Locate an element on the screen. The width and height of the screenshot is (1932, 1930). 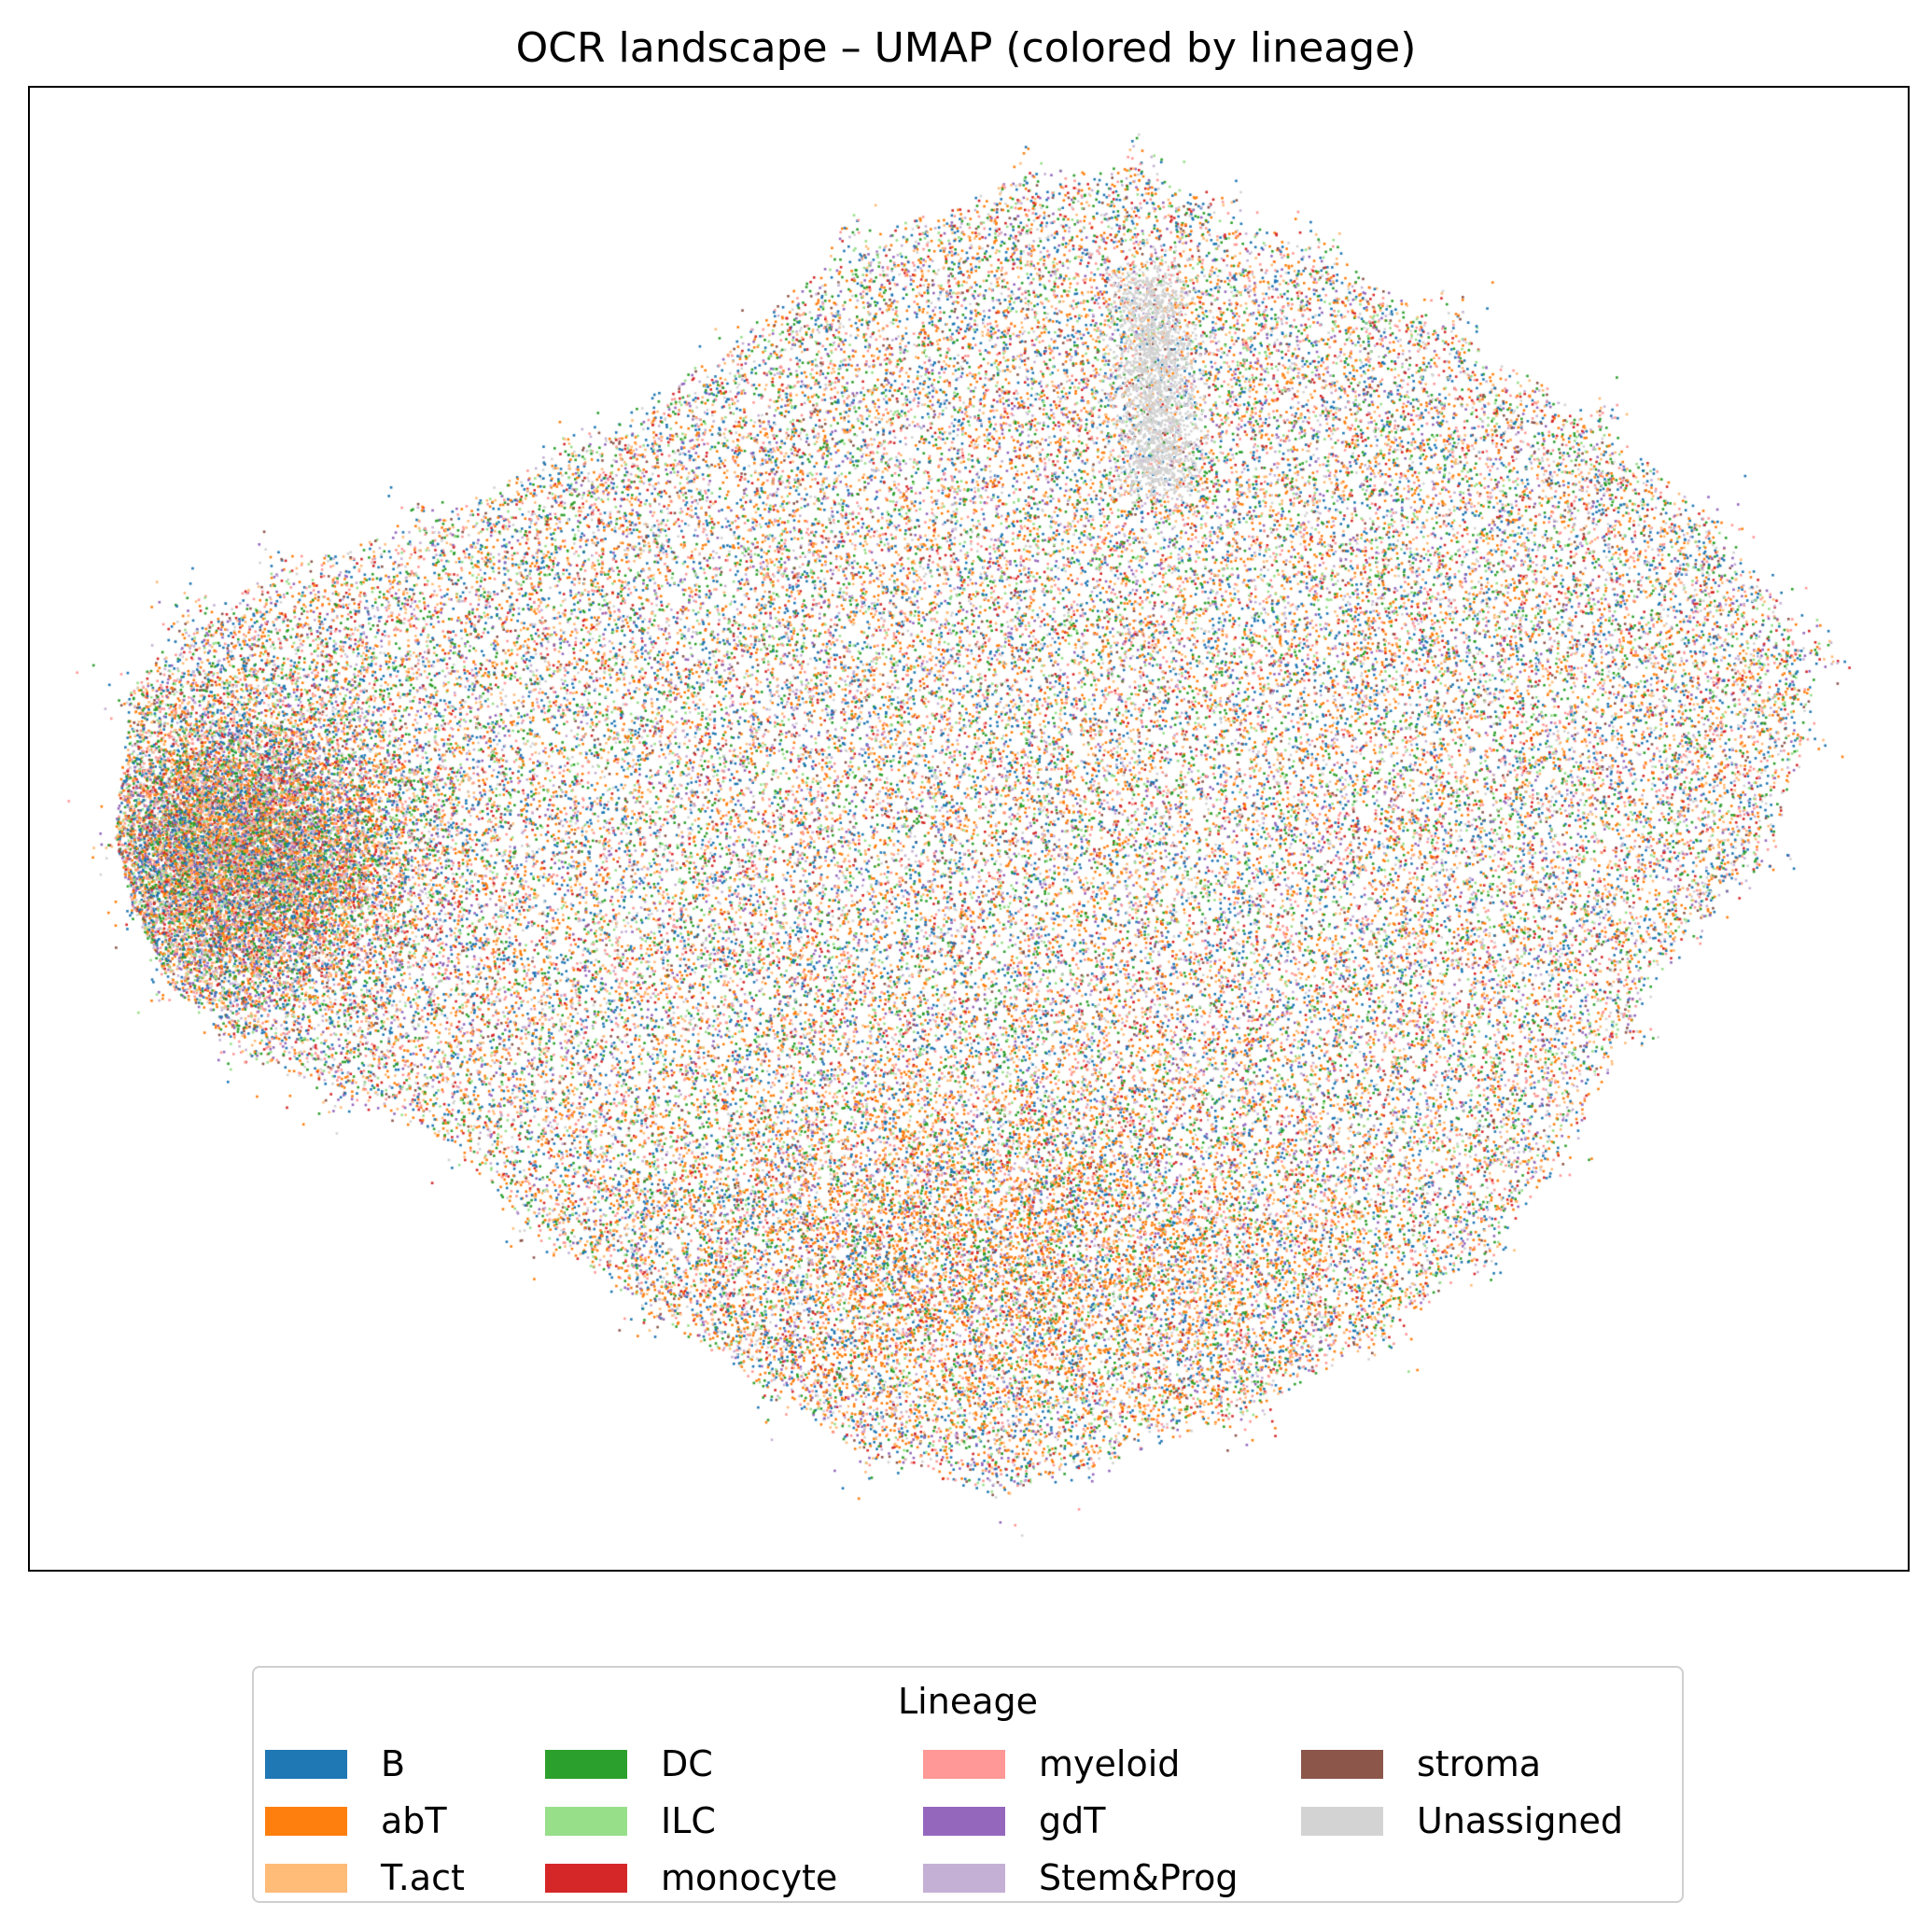
legend-item: B is located at coordinates (329, 1764).